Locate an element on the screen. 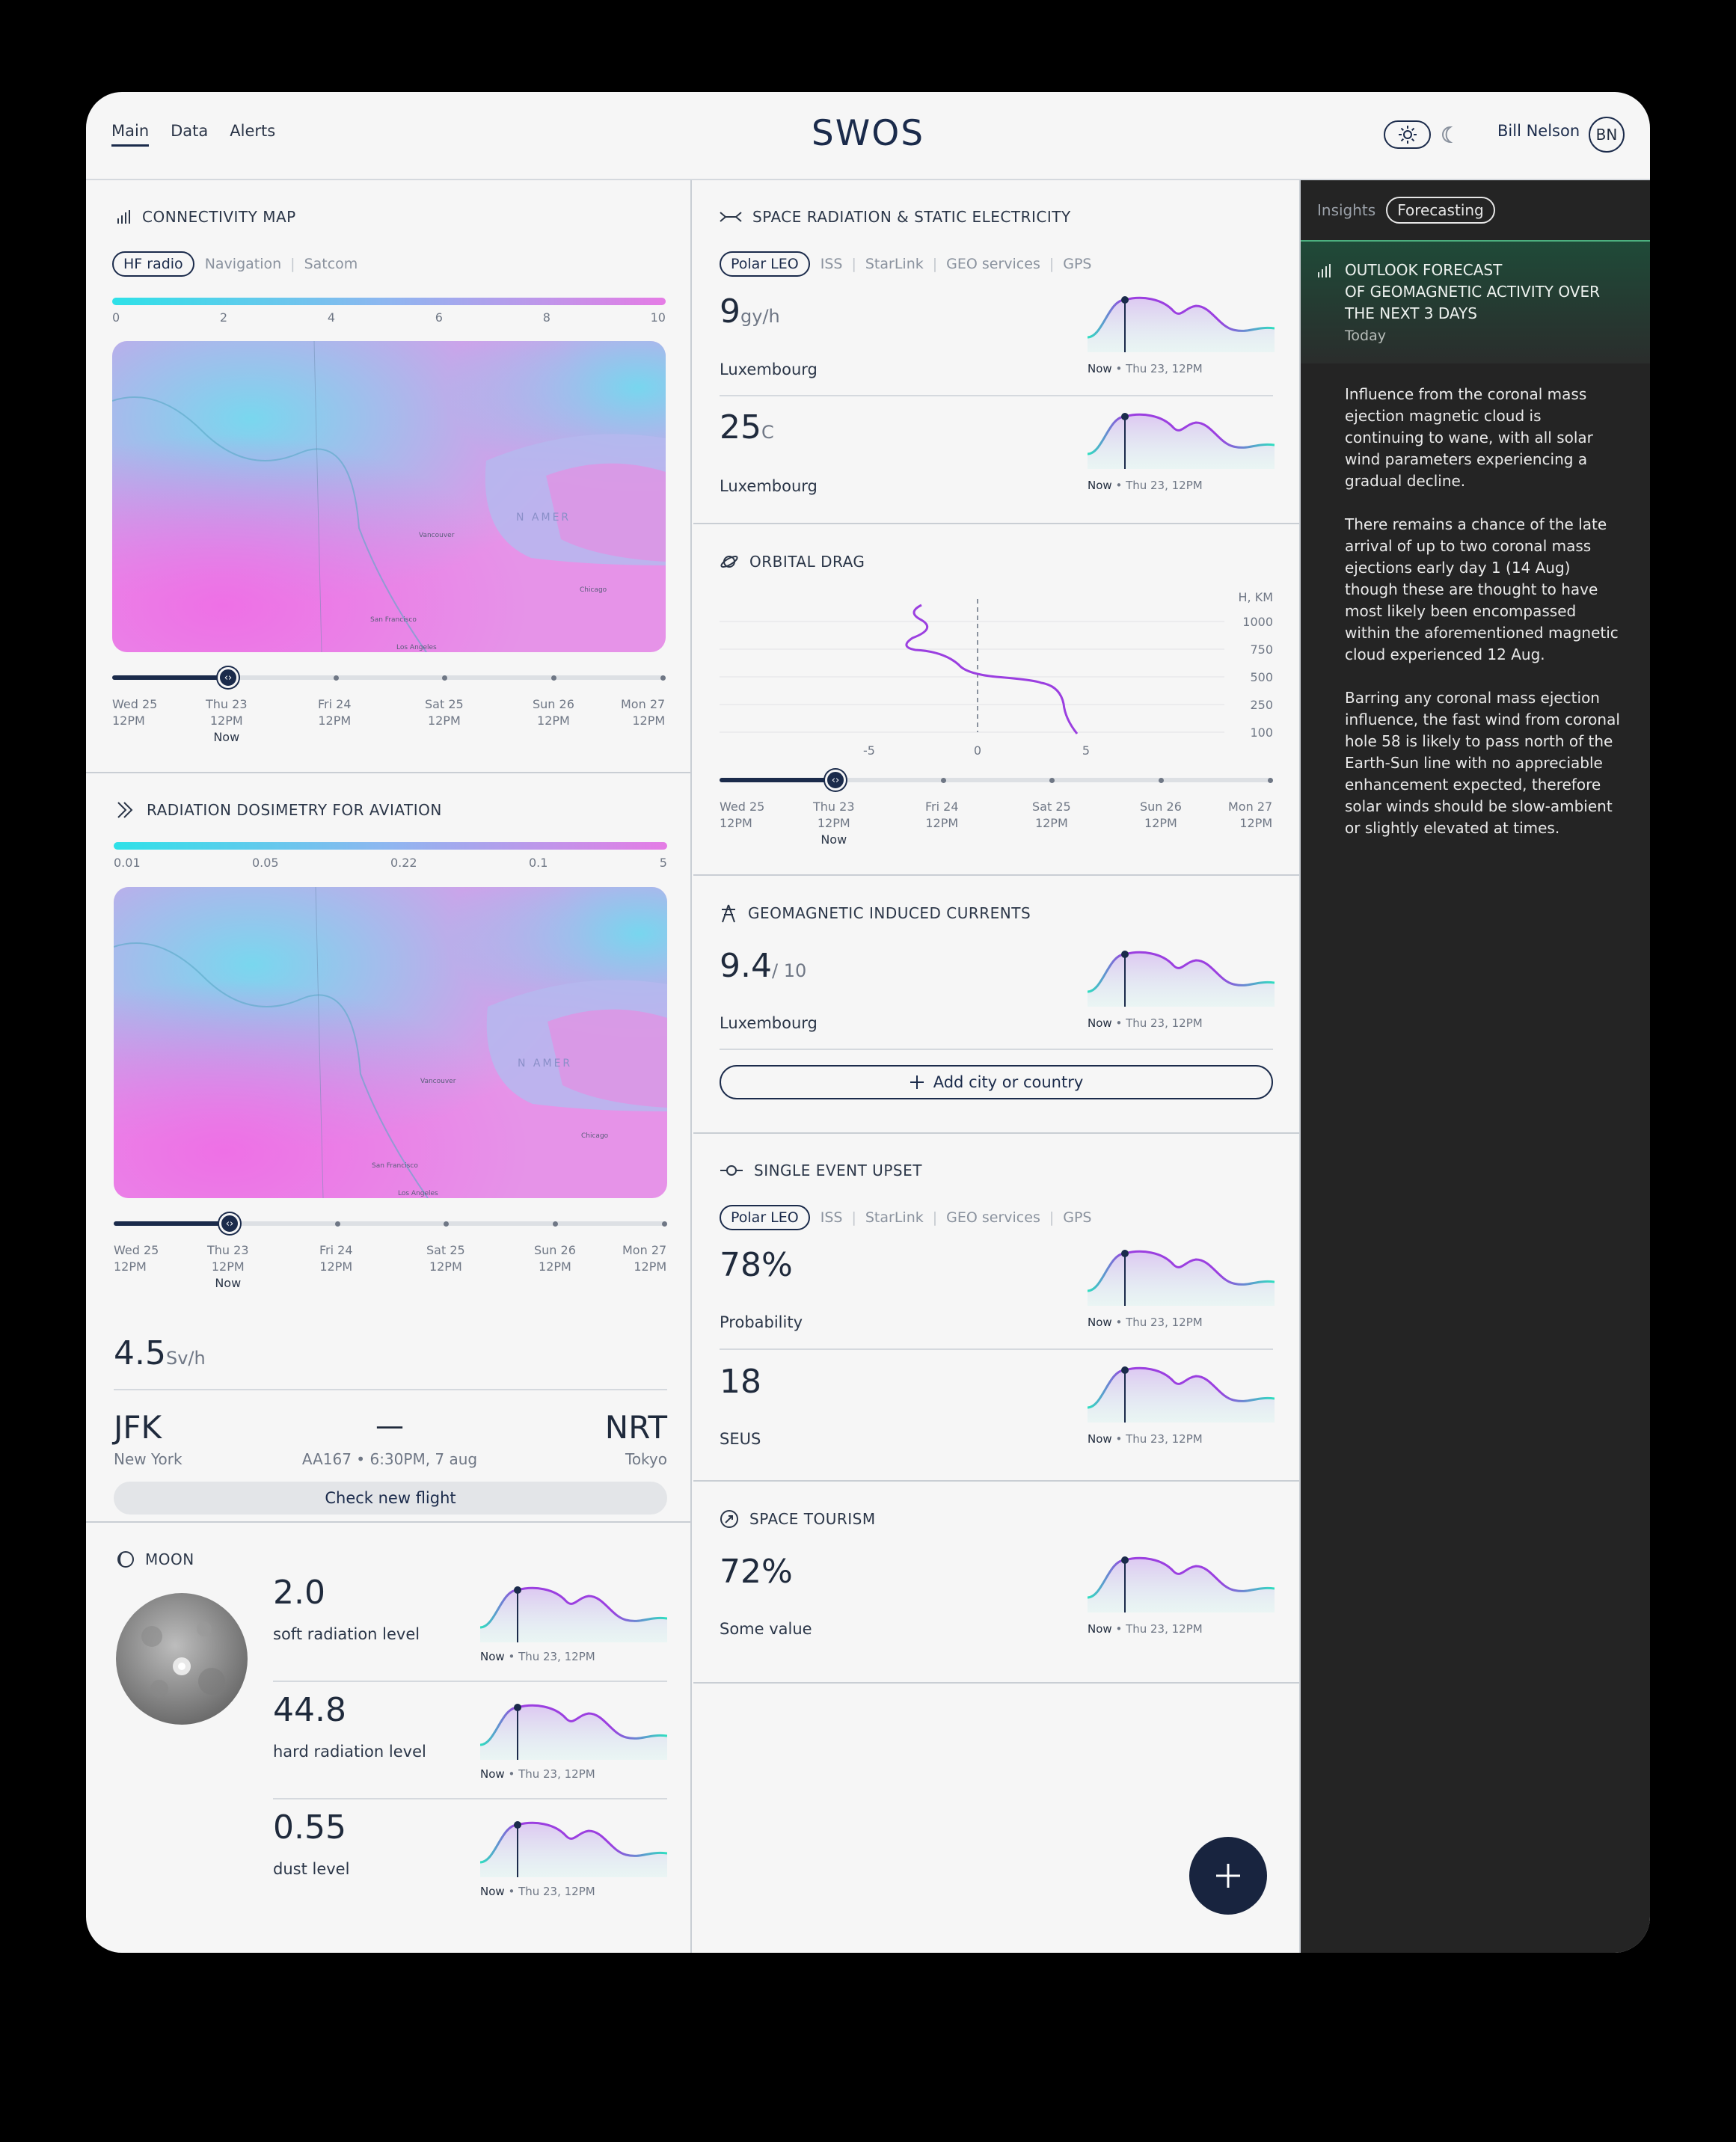  dark-mode-moon-icon is located at coordinates (1448, 134).